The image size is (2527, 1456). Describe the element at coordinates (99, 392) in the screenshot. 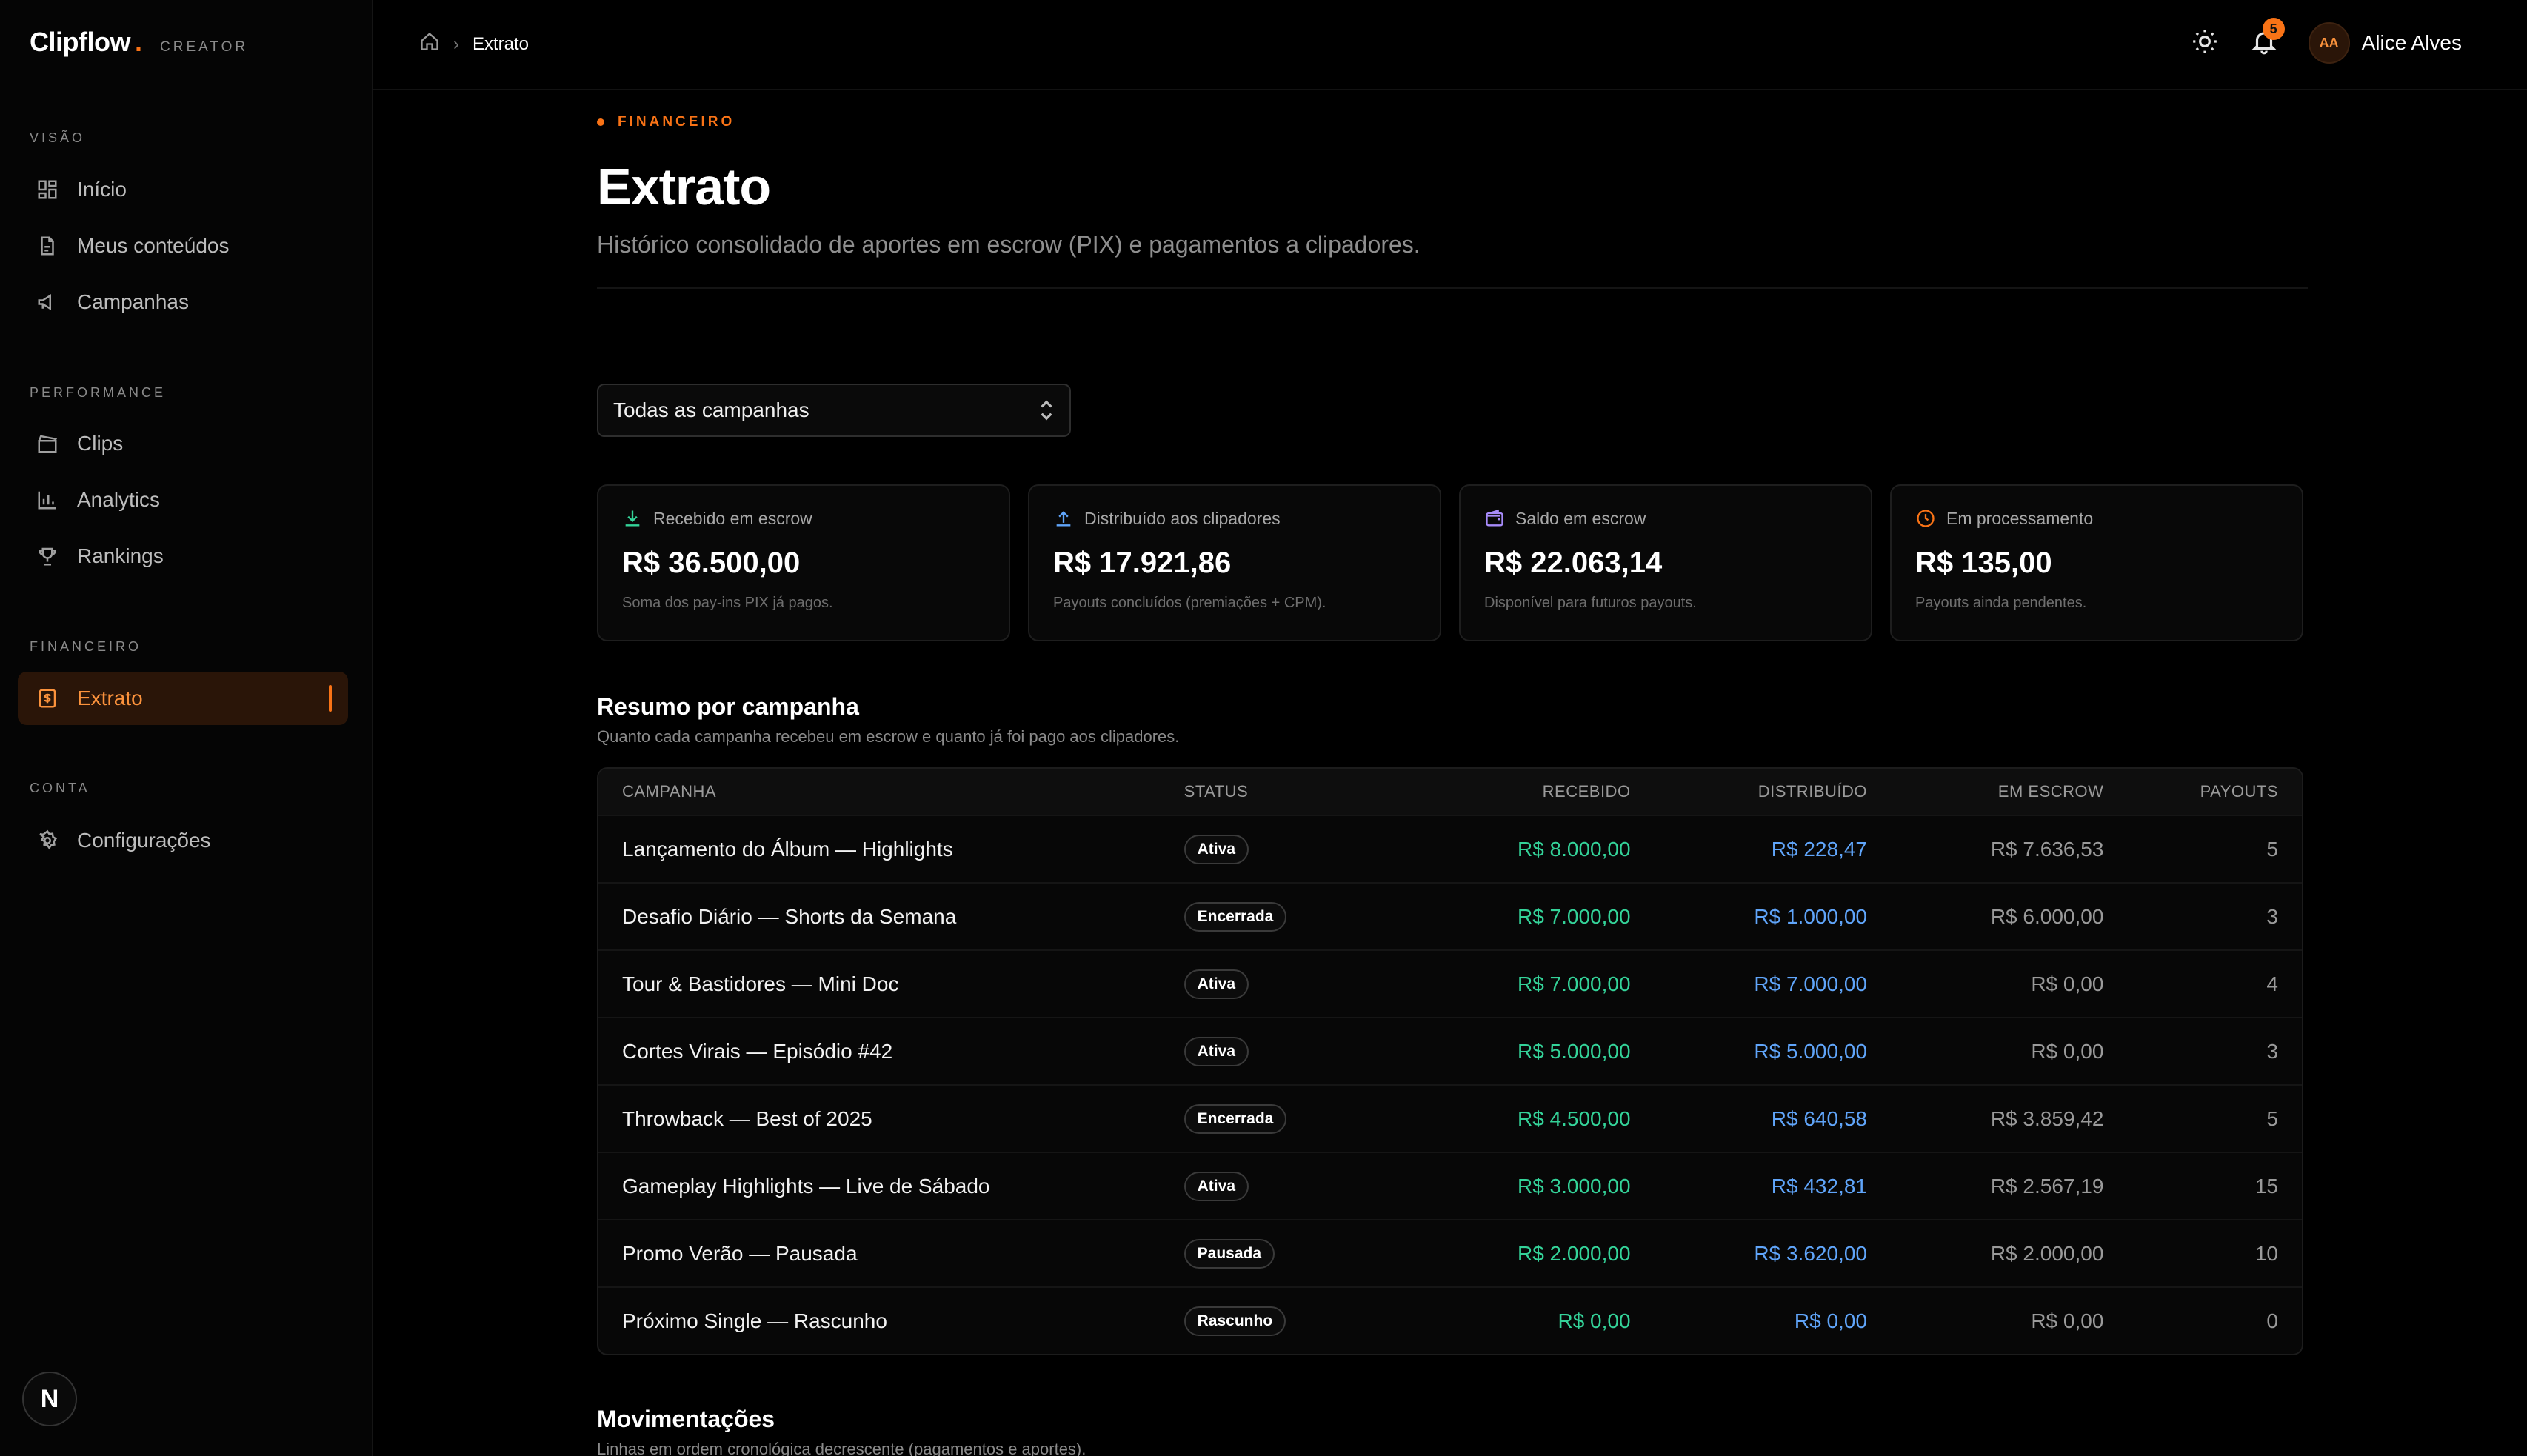

I see `nav-section-performance: PERFORMANCE` at that location.